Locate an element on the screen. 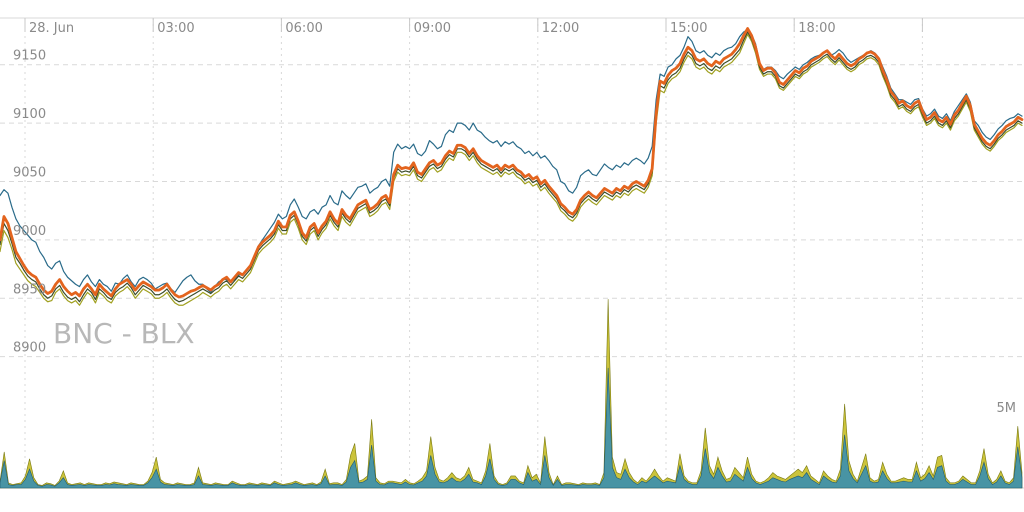  volume-scale-label: 5M is located at coordinates (1007, 408).